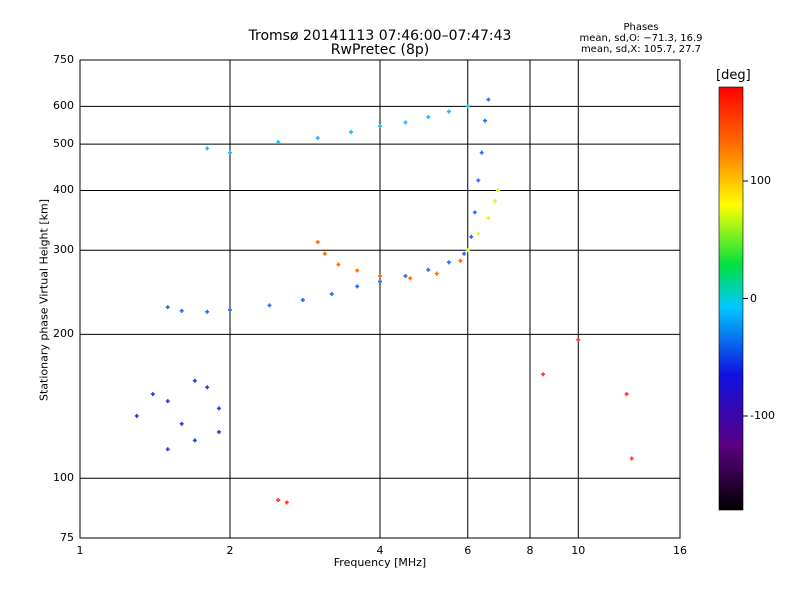 The width and height of the screenshot is (800, 600). What do you see at coordinates (63, 334) in the screenshot?
I see `y-tick-label: 200` at bounding box center [63, 334].